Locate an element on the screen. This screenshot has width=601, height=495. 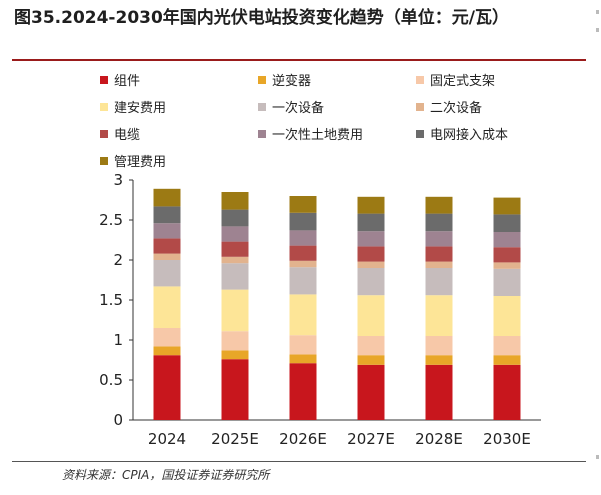
legend-label: 固定式支架 is located at coordinates (463, 81).